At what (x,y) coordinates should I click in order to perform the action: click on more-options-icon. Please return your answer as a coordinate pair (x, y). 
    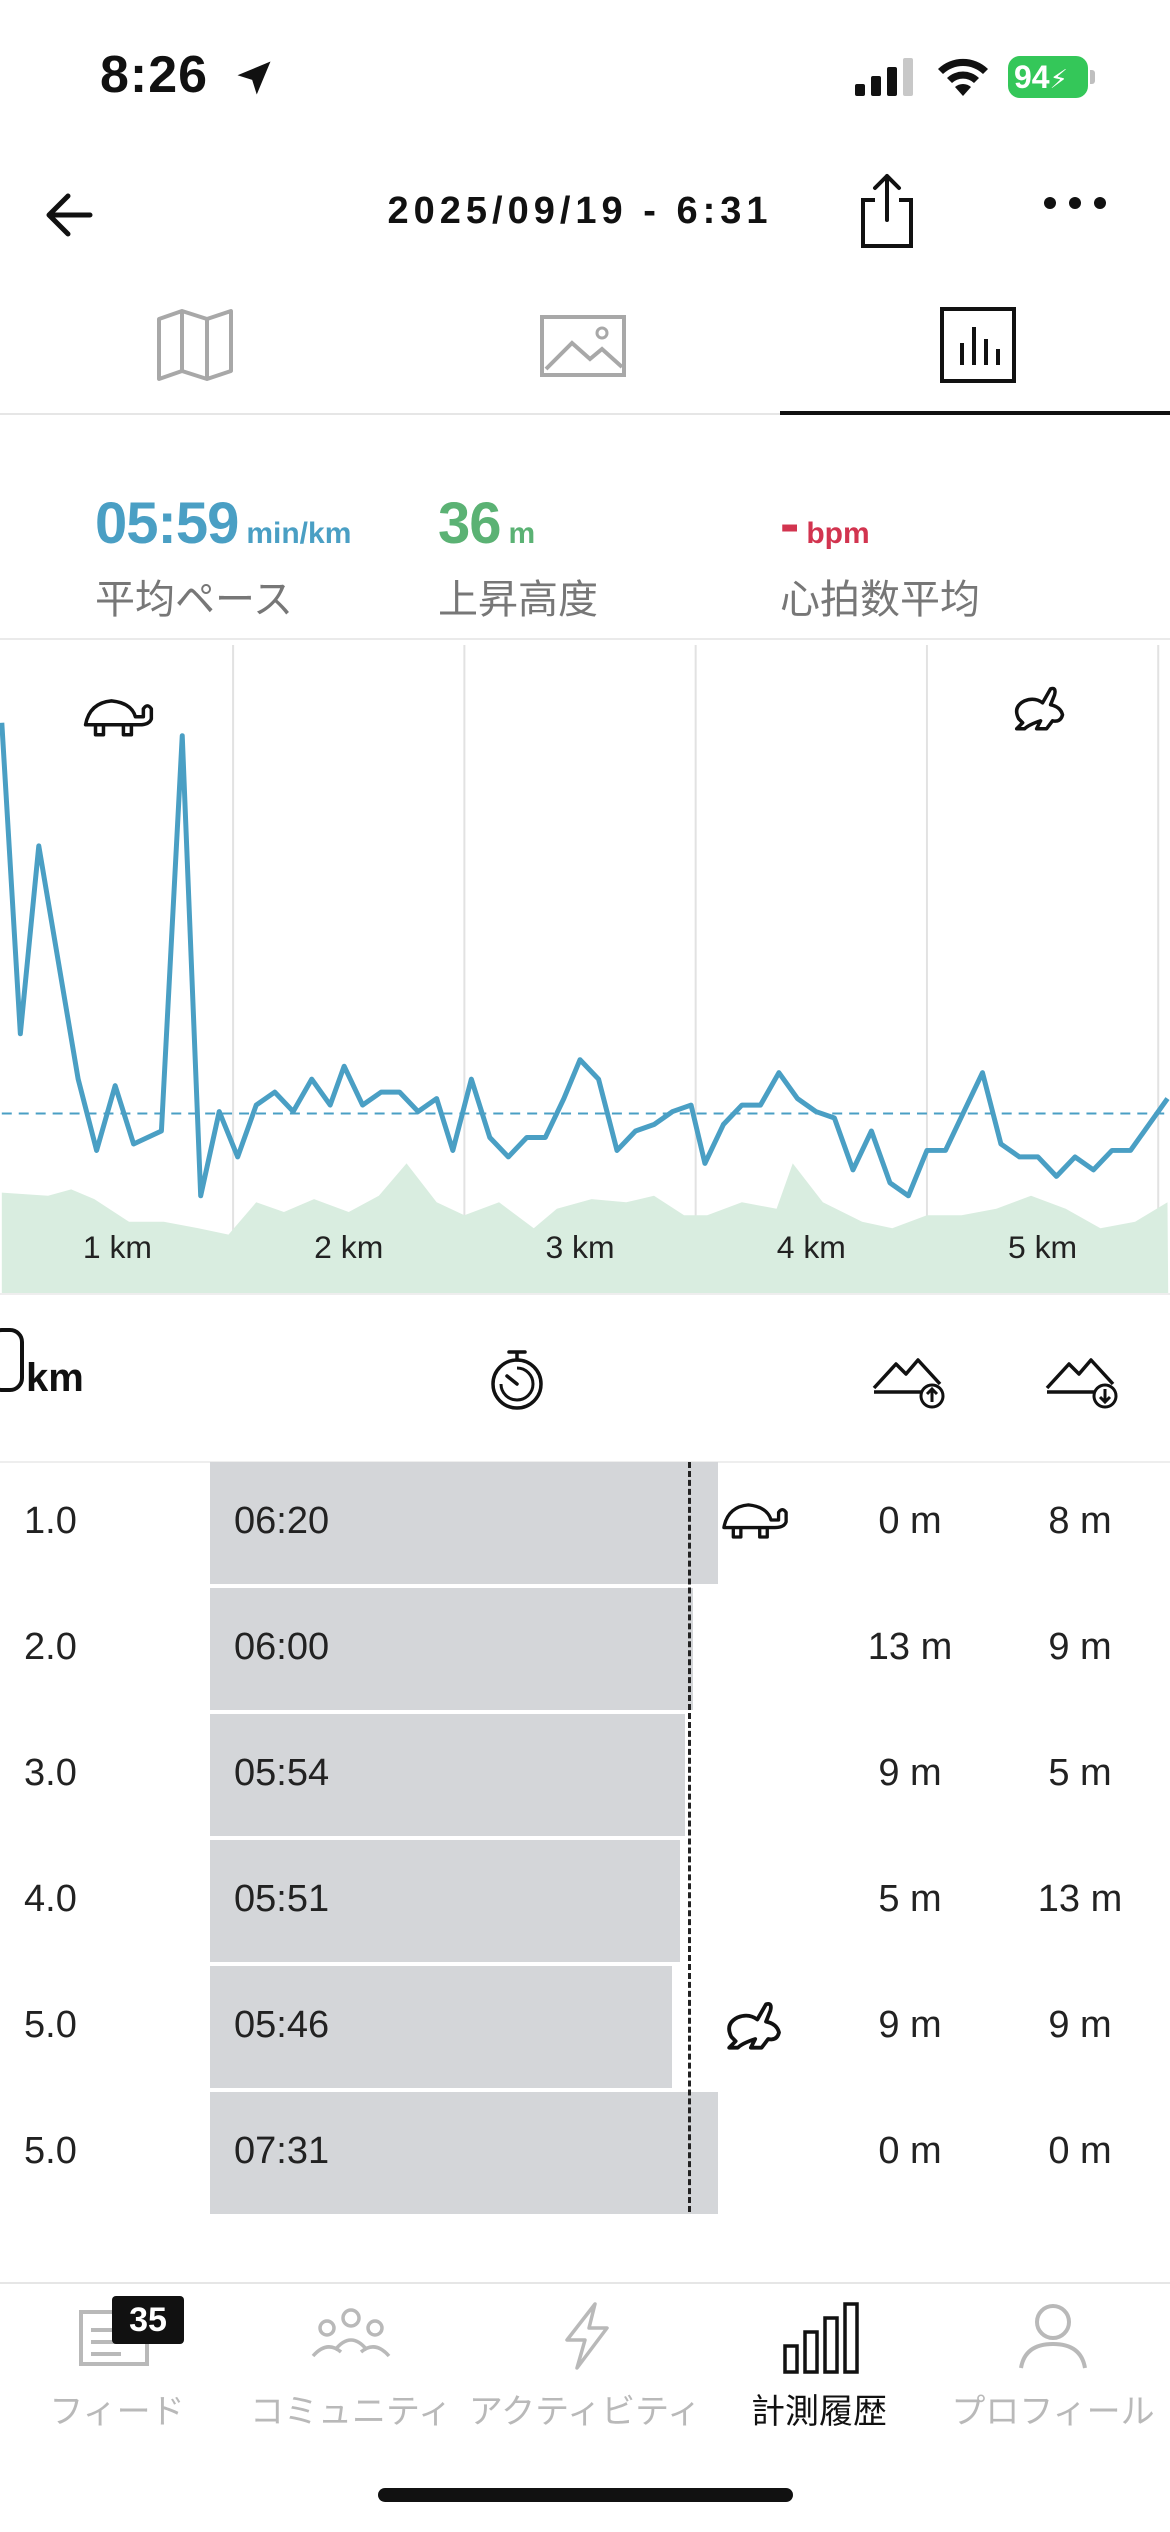
    Looking at the image, I should click on (1075, 203).